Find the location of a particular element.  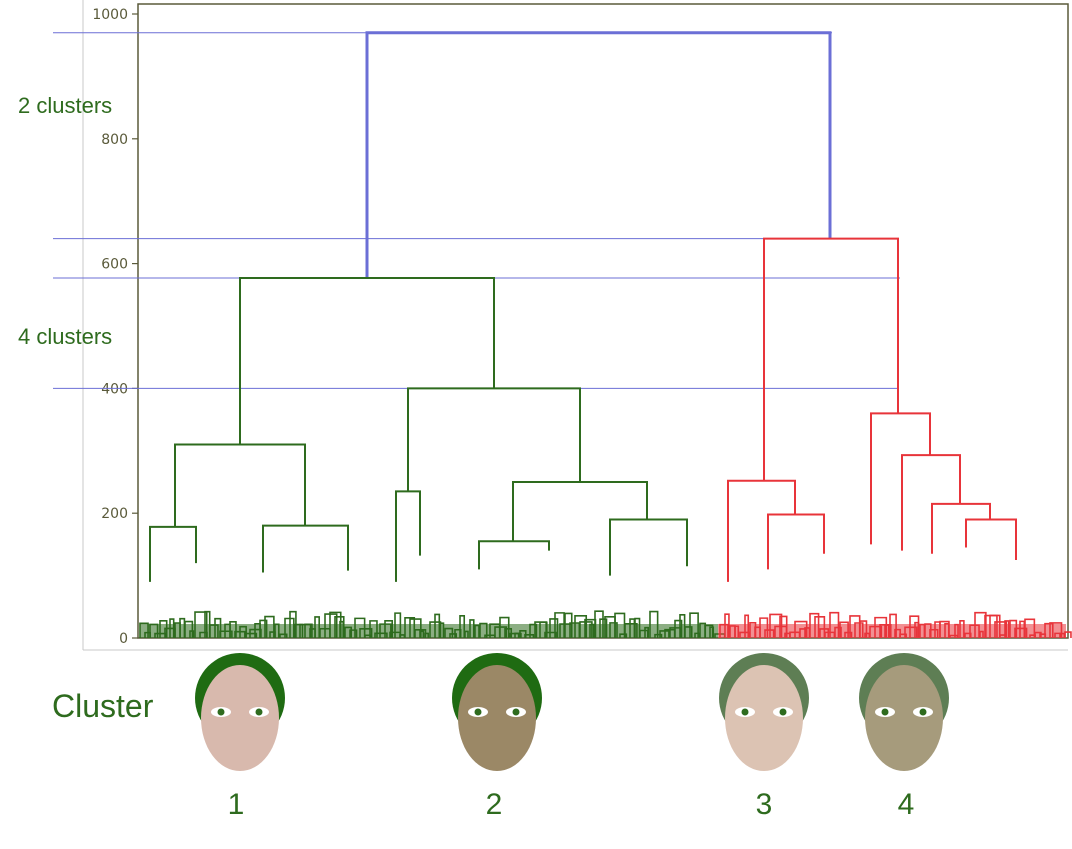

link-g1a is located at coordinates (173, 553).